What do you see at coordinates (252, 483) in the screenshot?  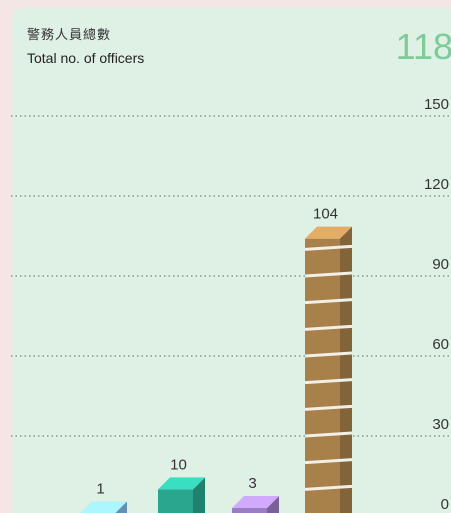 I see `bar-value-label: 3` at bounding box center [252, 483].